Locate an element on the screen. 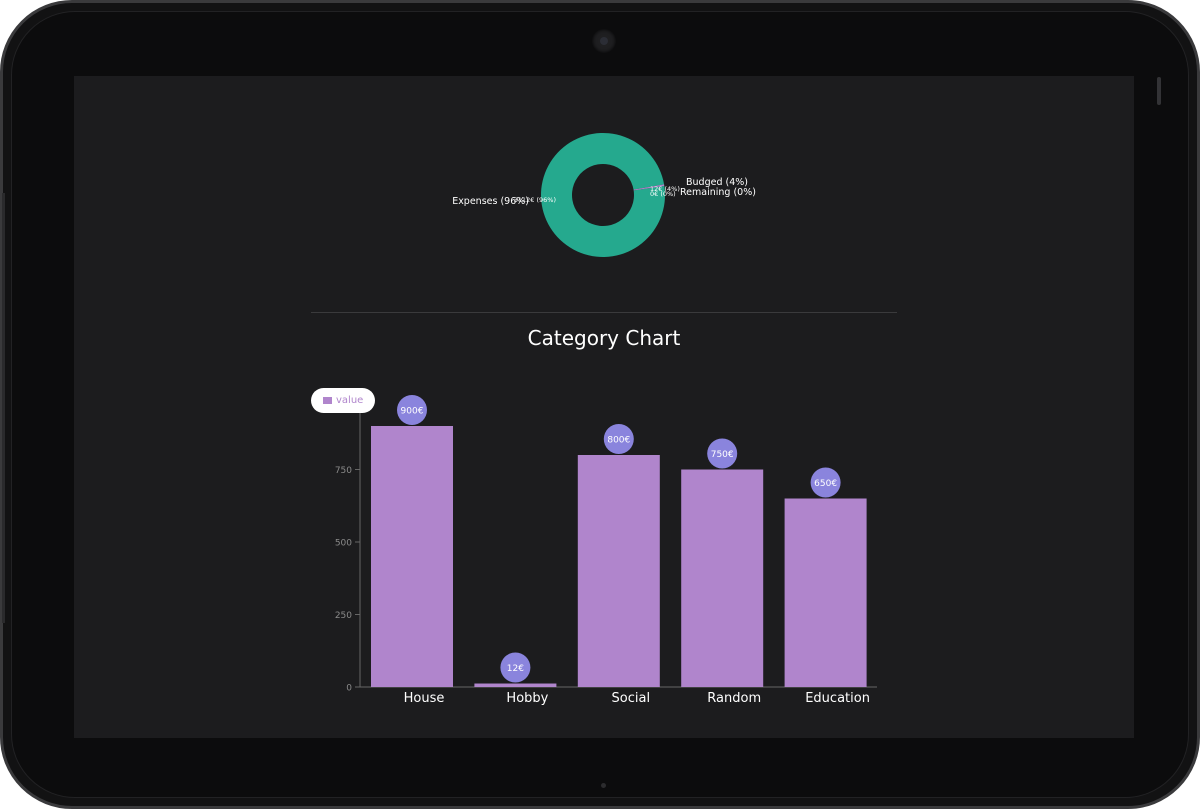 The image size is (1200, 809). donut-label-budged: Budged (4%) is located at coordinates (717, 182).